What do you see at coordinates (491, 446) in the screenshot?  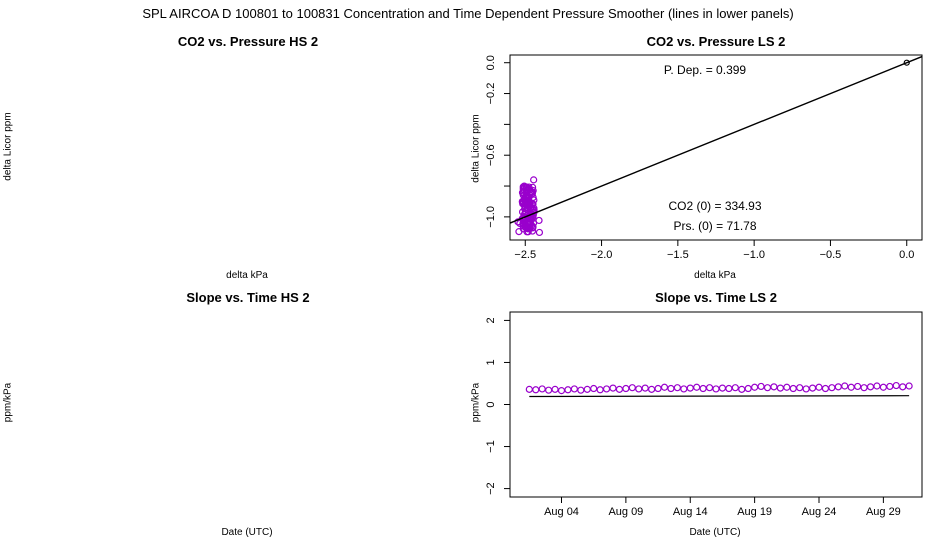 I see `slope-ytick-label: −1` at bounding box center [491, 446].